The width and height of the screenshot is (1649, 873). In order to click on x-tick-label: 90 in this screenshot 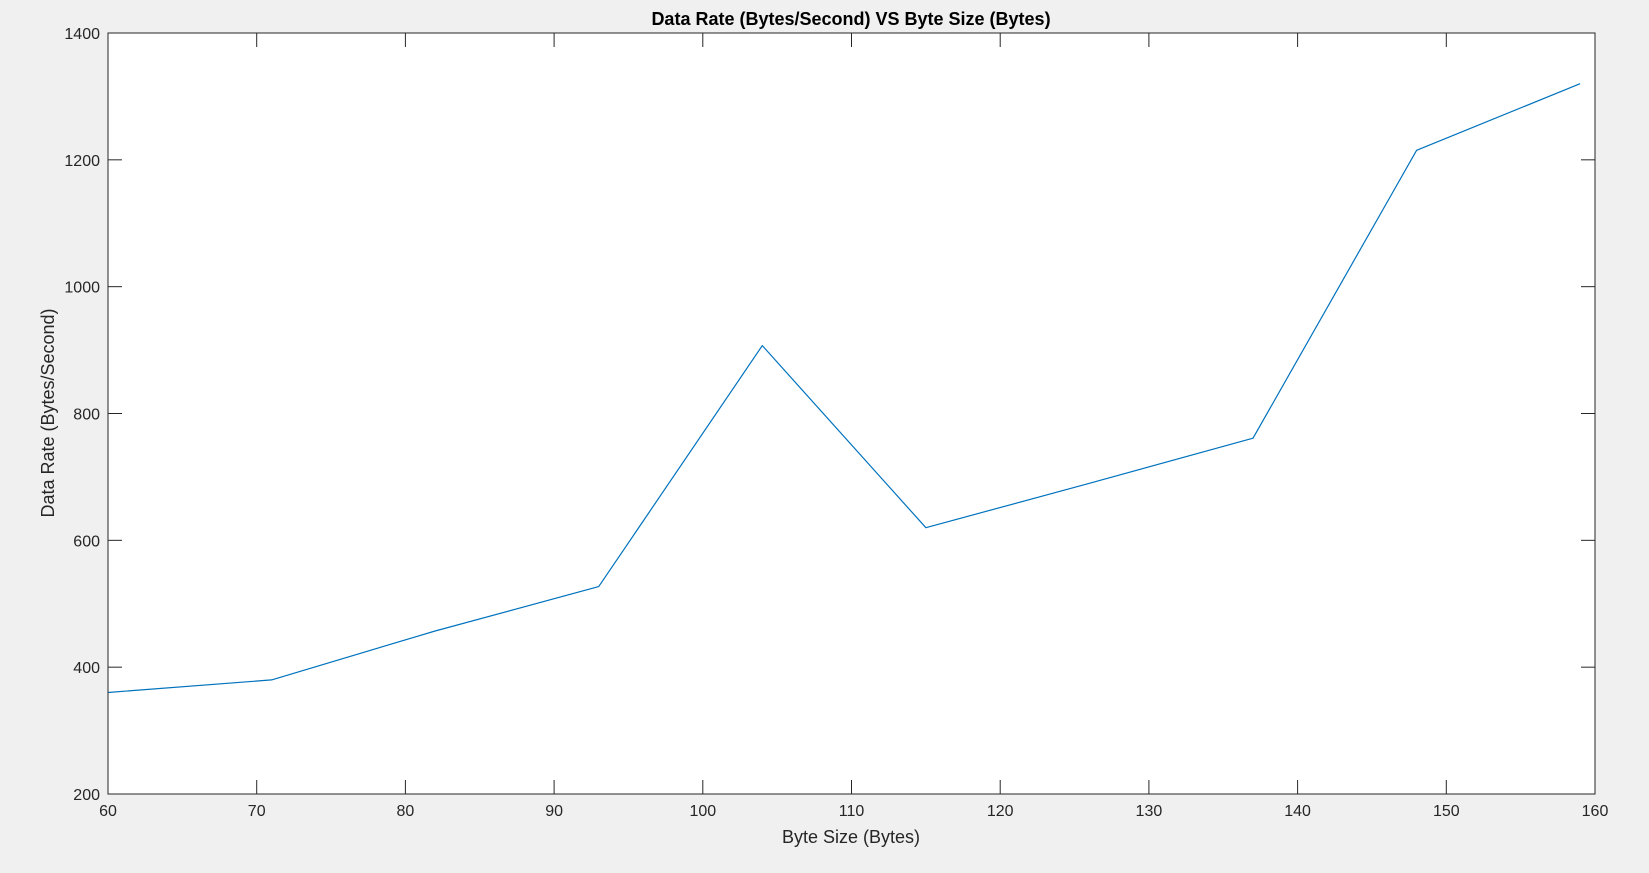, I will do `click(554, 811)`.